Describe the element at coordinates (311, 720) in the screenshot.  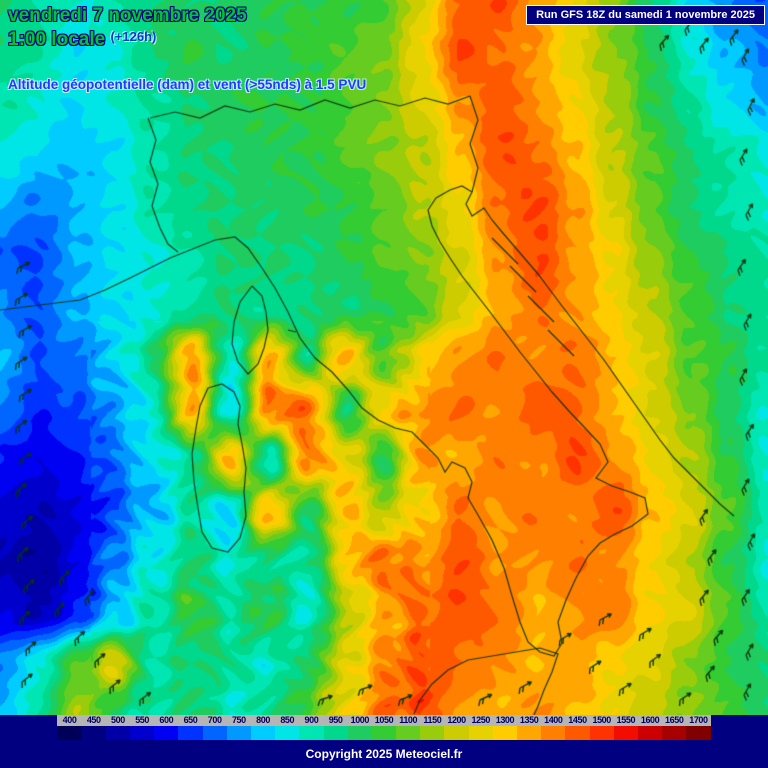
I see `legend-value-label: 900` at that location.